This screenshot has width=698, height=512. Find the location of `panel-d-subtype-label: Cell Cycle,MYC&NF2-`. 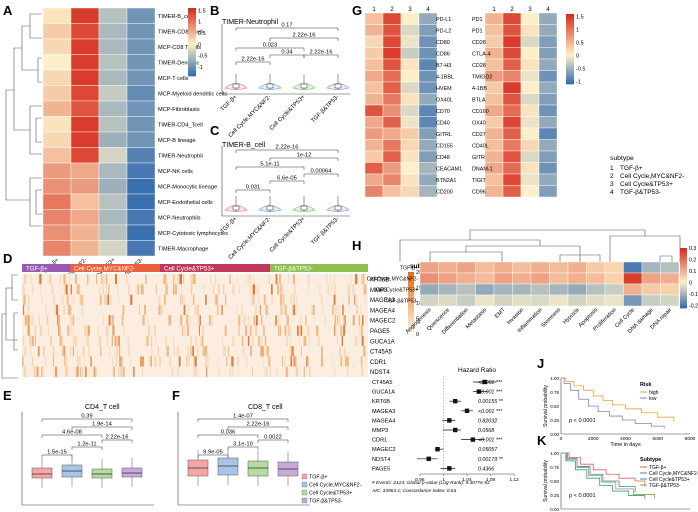

panel-d-subtype-label: Cell Cycle,MYC&NF2- is located at coordinates (104, 269).